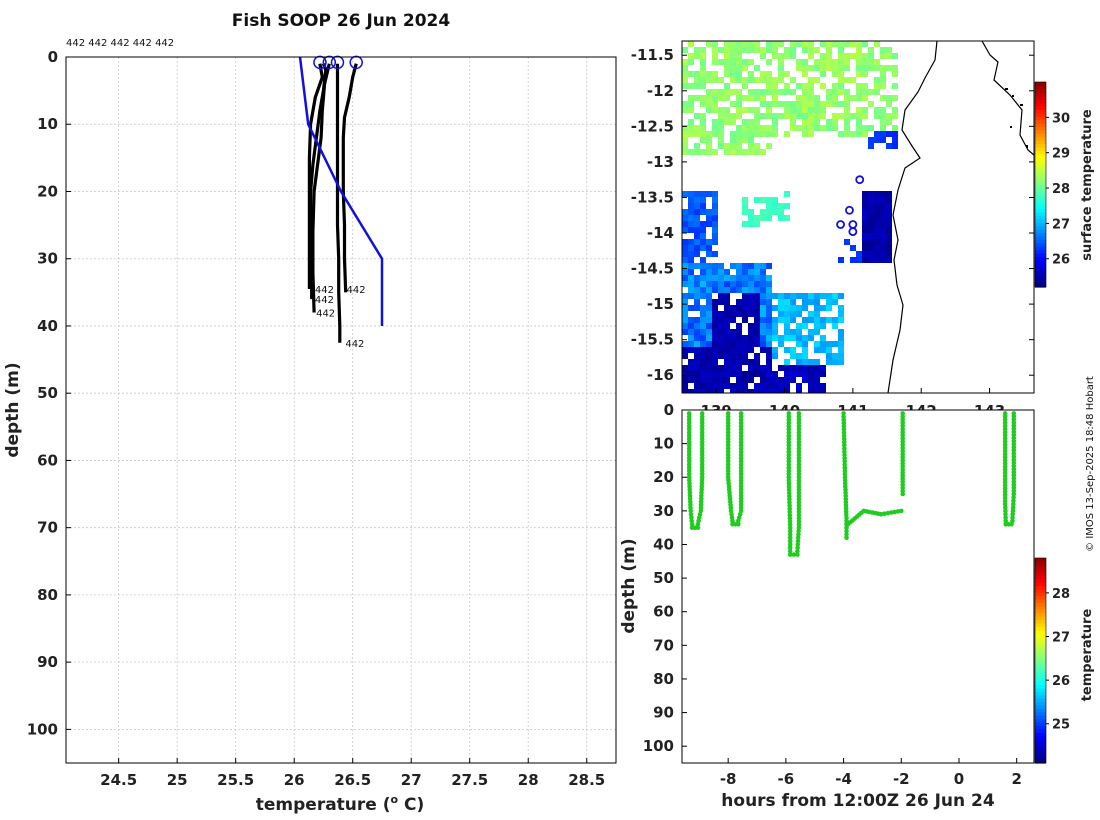  I want to click on profile-y-tick-label: 0, so click(53, 57).